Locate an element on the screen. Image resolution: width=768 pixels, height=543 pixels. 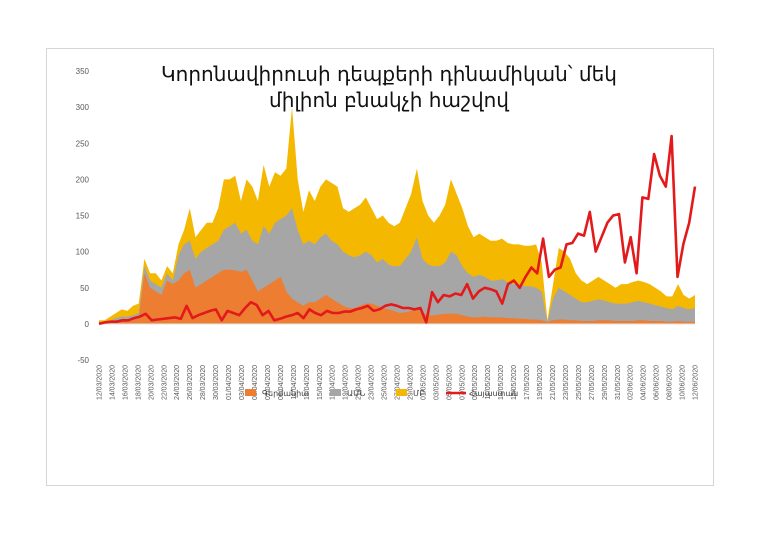
y-tick-label: 200 is located at coordinates (83, 179).